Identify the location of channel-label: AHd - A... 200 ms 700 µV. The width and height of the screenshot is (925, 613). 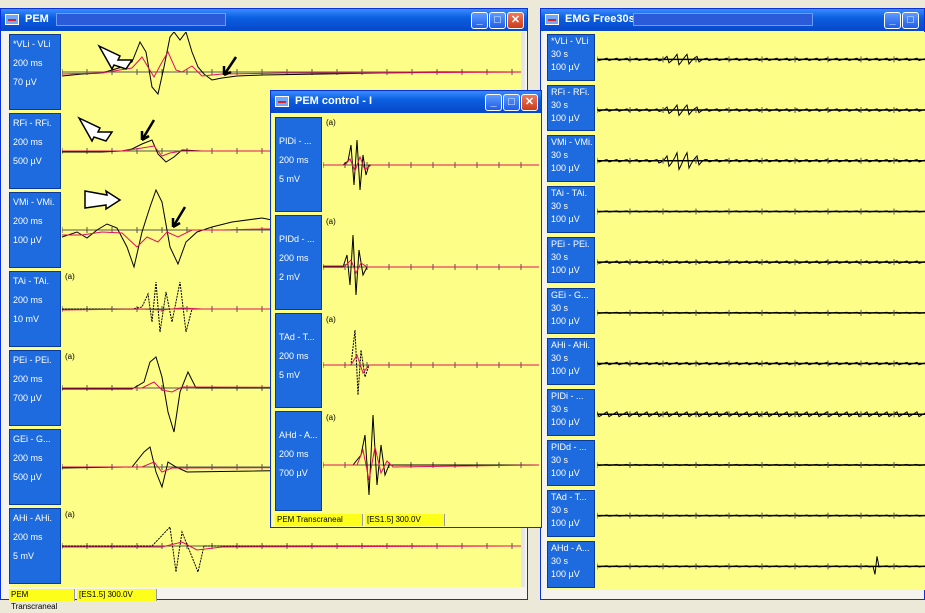
(298, 461).